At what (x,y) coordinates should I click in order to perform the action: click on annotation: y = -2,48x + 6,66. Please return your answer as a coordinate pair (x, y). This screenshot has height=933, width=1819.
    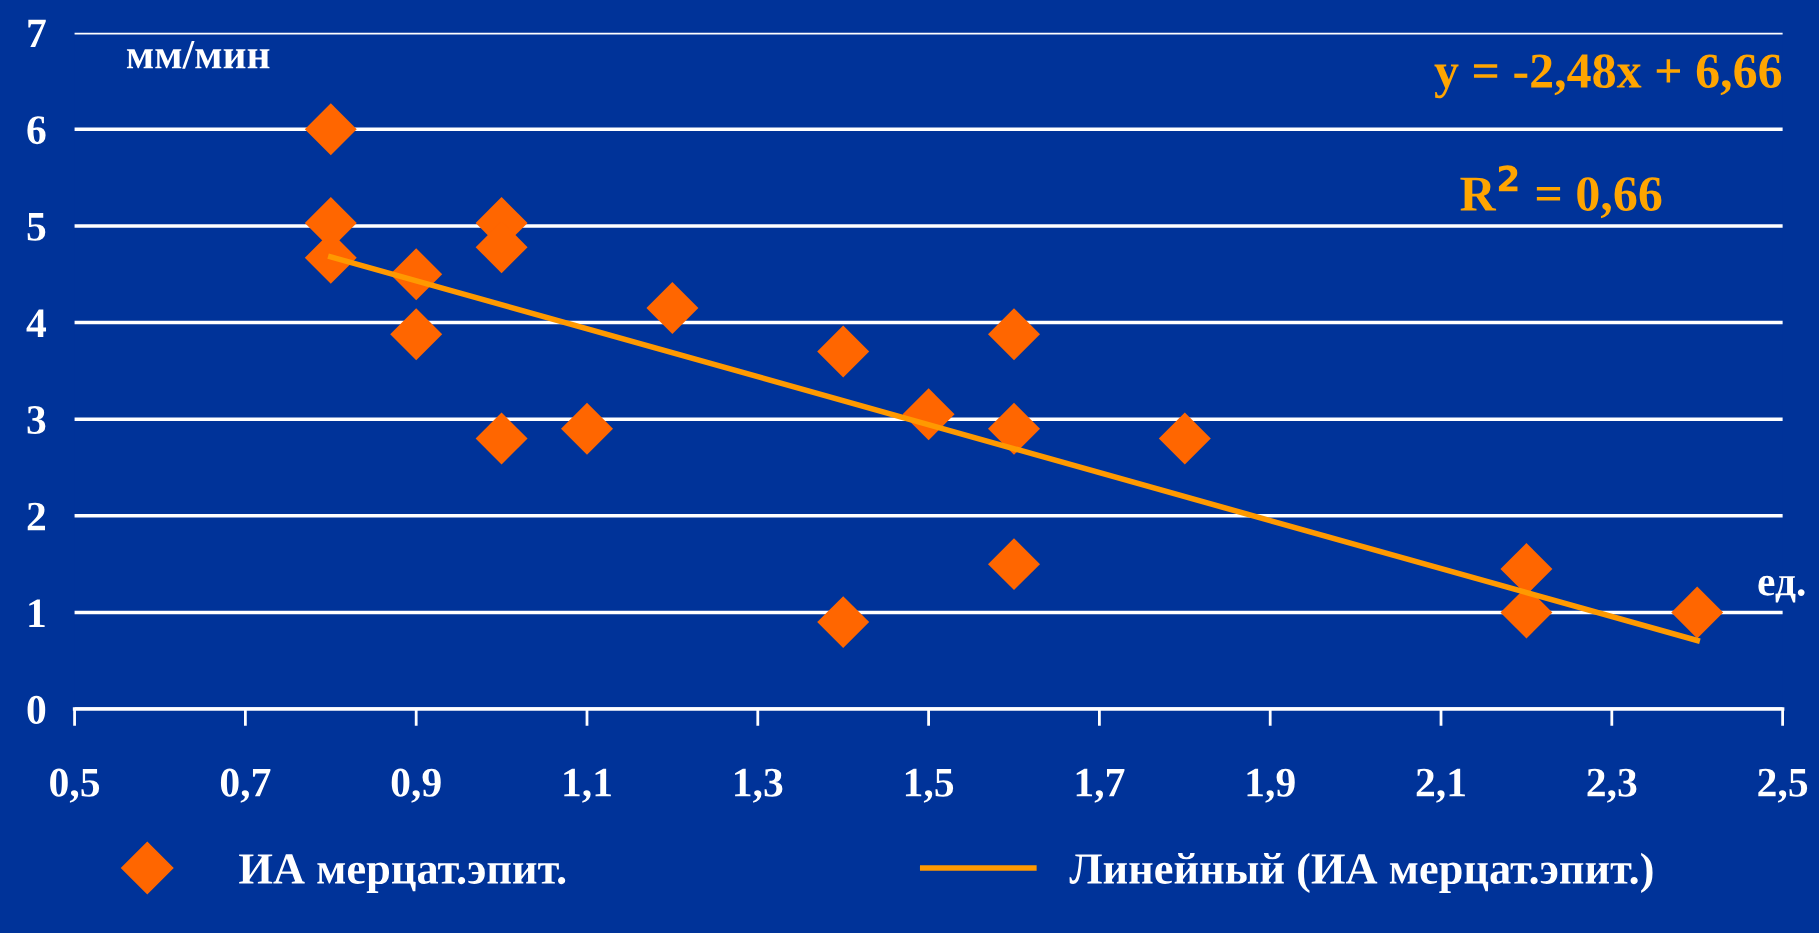
    Looking at the image, I should click on (1608, 76).